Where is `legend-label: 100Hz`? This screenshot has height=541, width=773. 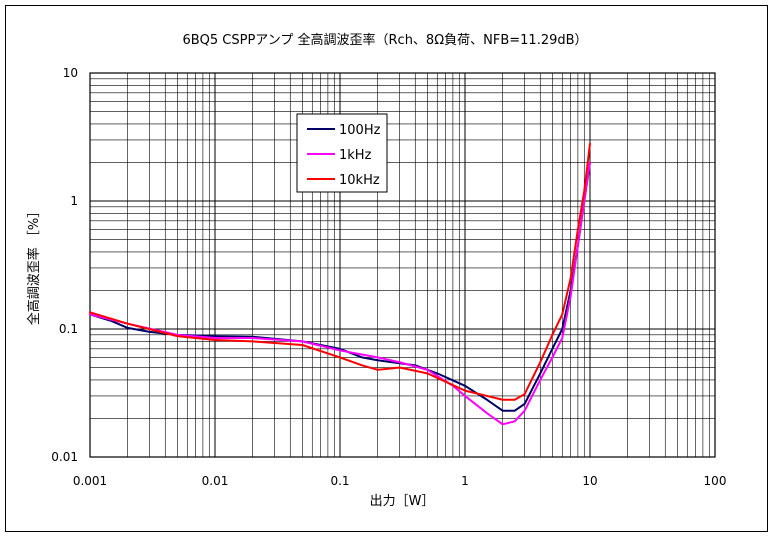
legend-label: 100Hz is located at coordinates (360, 130).